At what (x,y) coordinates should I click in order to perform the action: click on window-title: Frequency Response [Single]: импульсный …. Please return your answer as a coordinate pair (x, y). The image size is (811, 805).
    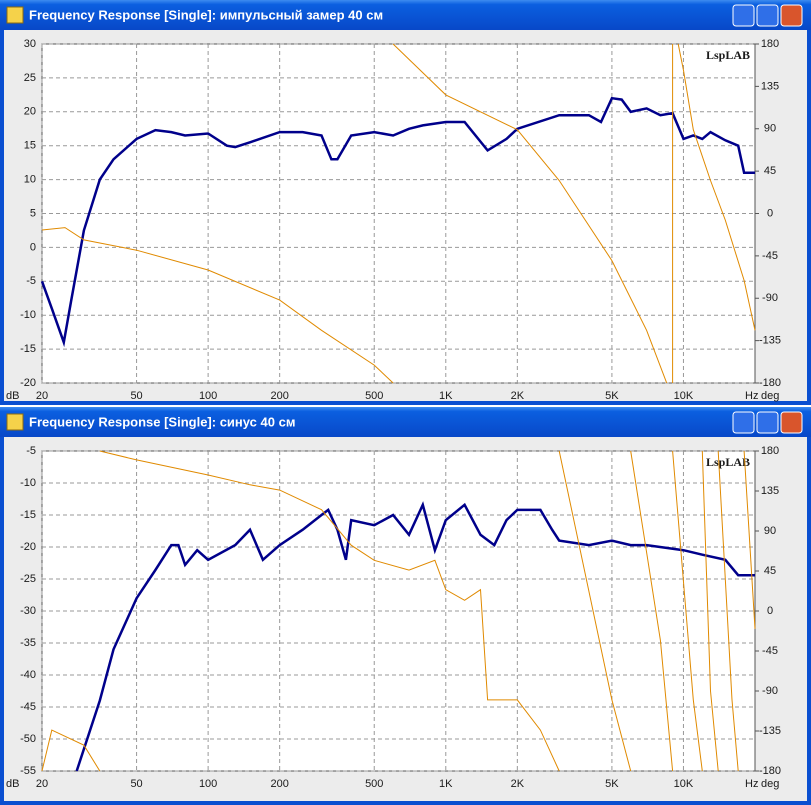
    Looking at the image, I should click on (206, 14).